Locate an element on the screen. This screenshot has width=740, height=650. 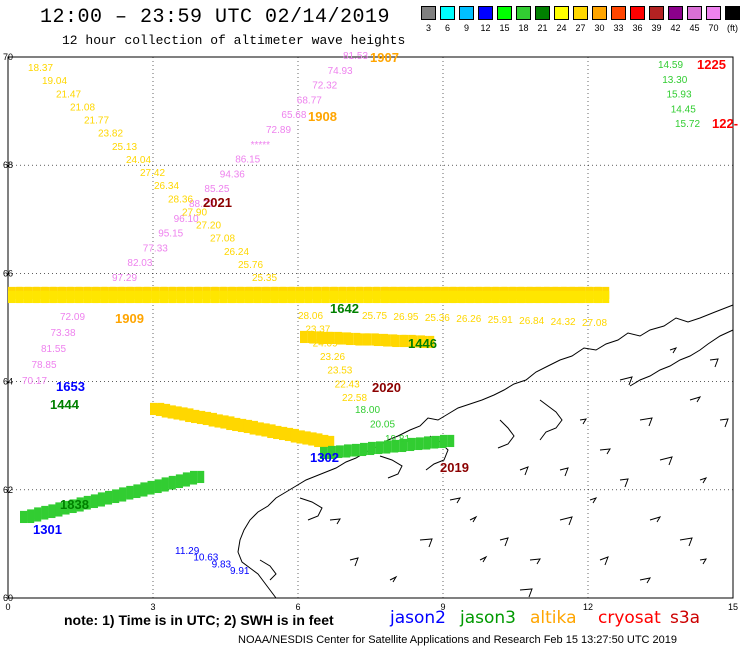
wave-height-value: 18.00 is located at coordinates (367, 410).